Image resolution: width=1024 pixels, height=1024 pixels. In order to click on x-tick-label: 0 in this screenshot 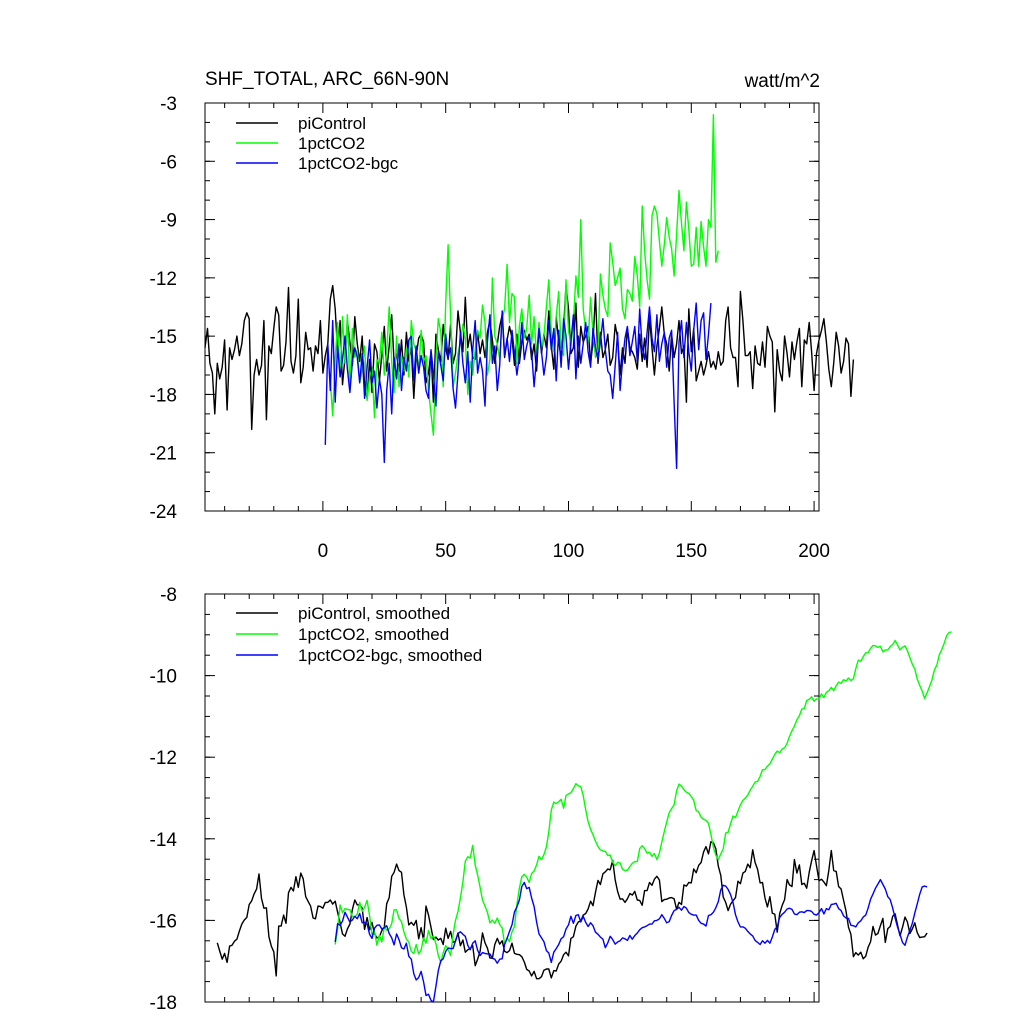, I will do `click(323, 551)`.